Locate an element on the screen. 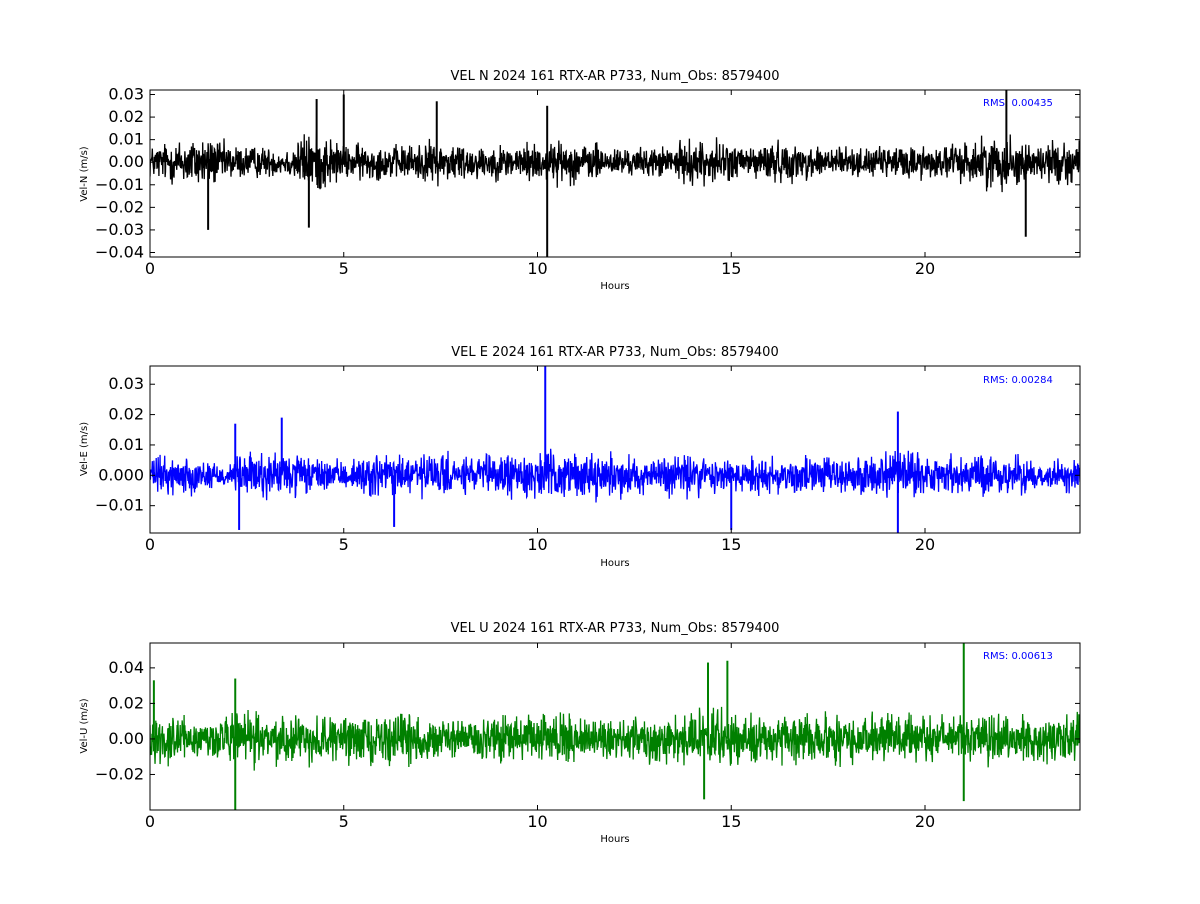 Image resolution: width=1200 pixels, height=904 pixels. rms-annotation: RMS: 0.00435 is located at coordinates (1018, 103).